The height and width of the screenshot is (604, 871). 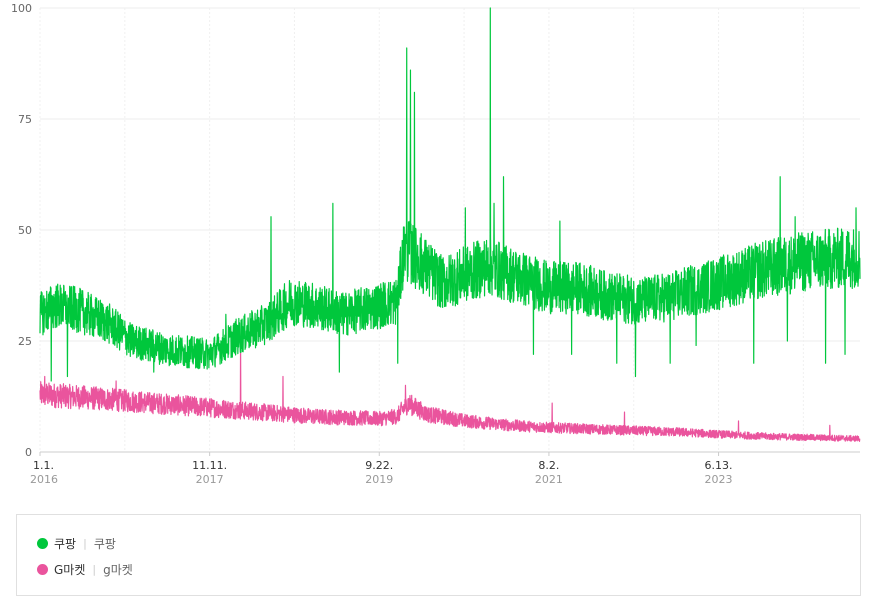 I want to click on x-tick-date-label: 1.1., so click(x=43, y=465).